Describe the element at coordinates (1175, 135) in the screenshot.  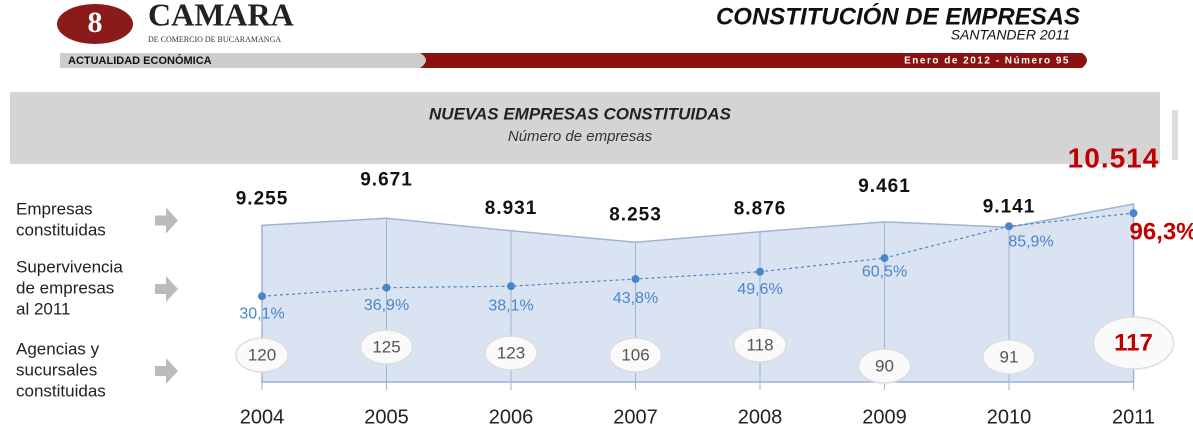
I see `edge` at that location.